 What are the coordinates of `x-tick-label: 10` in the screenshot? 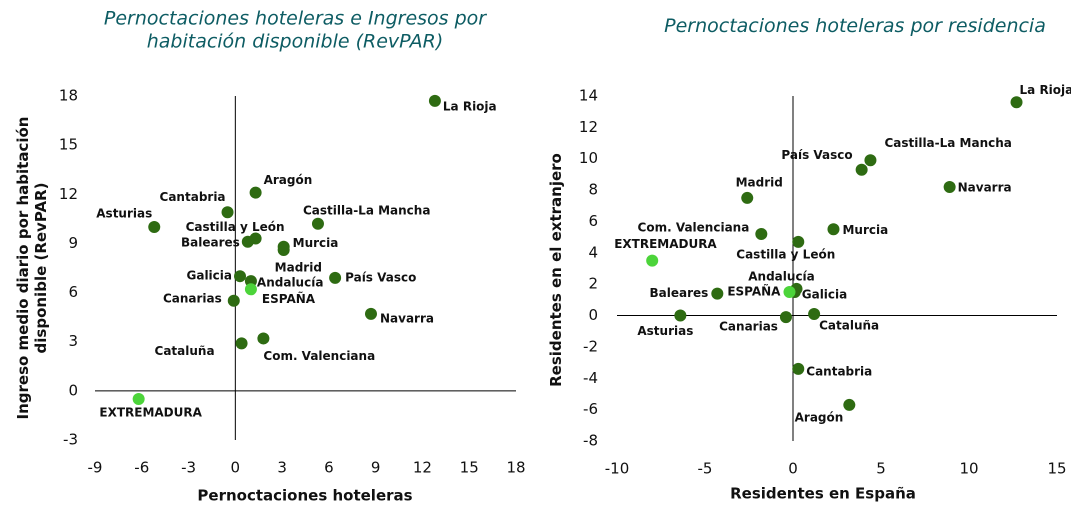 It's located at (968, 469).